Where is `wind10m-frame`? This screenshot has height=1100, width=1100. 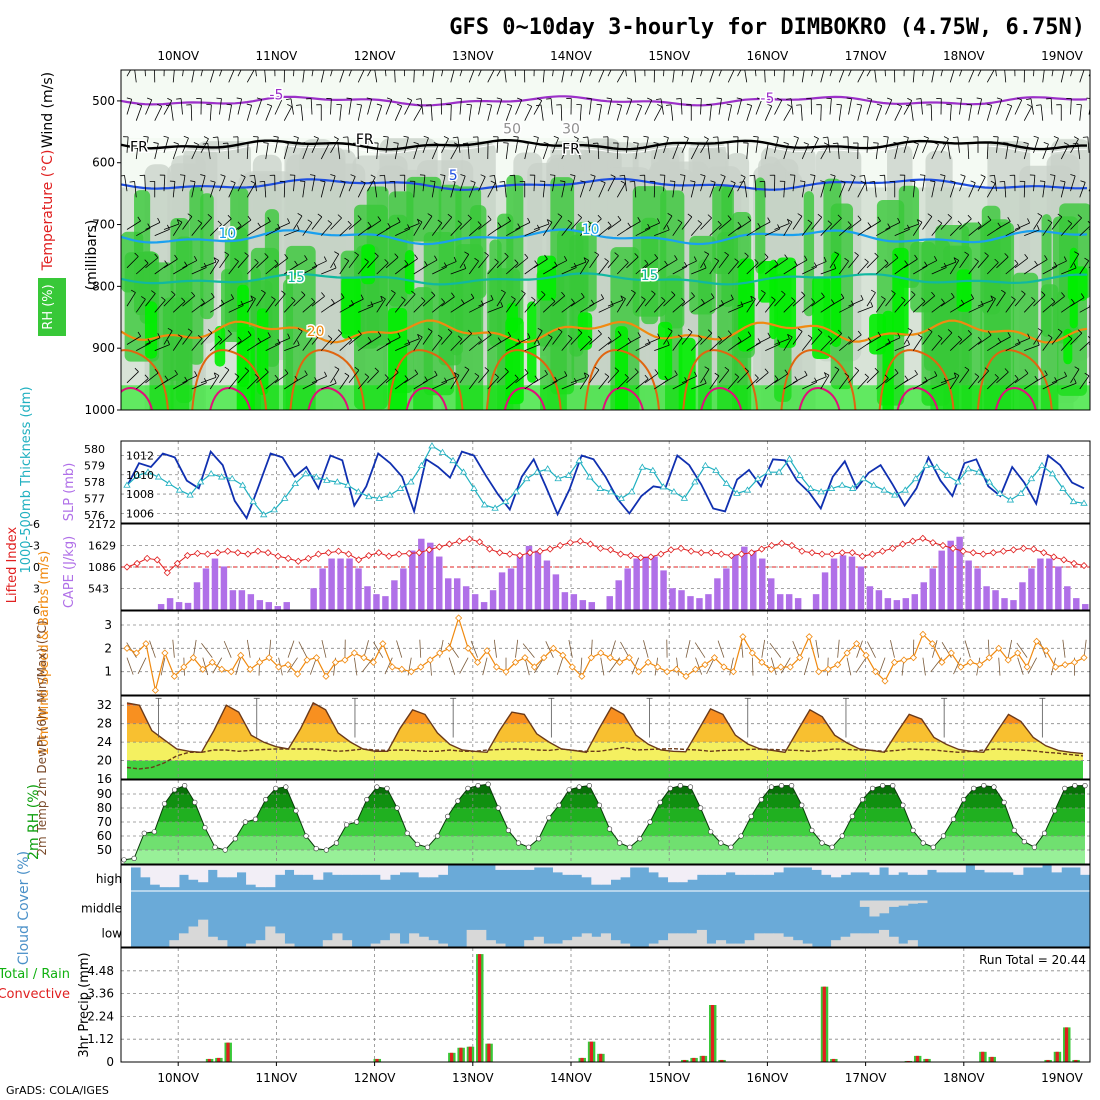 wind10m-frame is located at coordinates (605, 653).